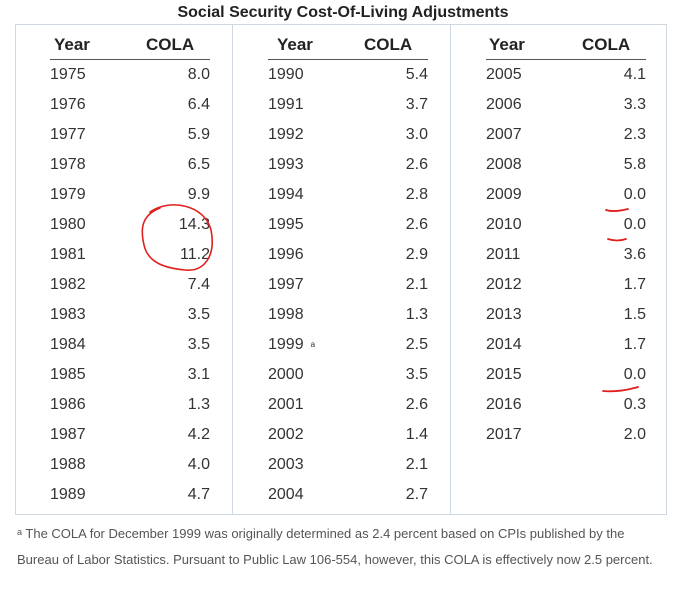  I want to click on year-cell: 2008, so click(504, 165).